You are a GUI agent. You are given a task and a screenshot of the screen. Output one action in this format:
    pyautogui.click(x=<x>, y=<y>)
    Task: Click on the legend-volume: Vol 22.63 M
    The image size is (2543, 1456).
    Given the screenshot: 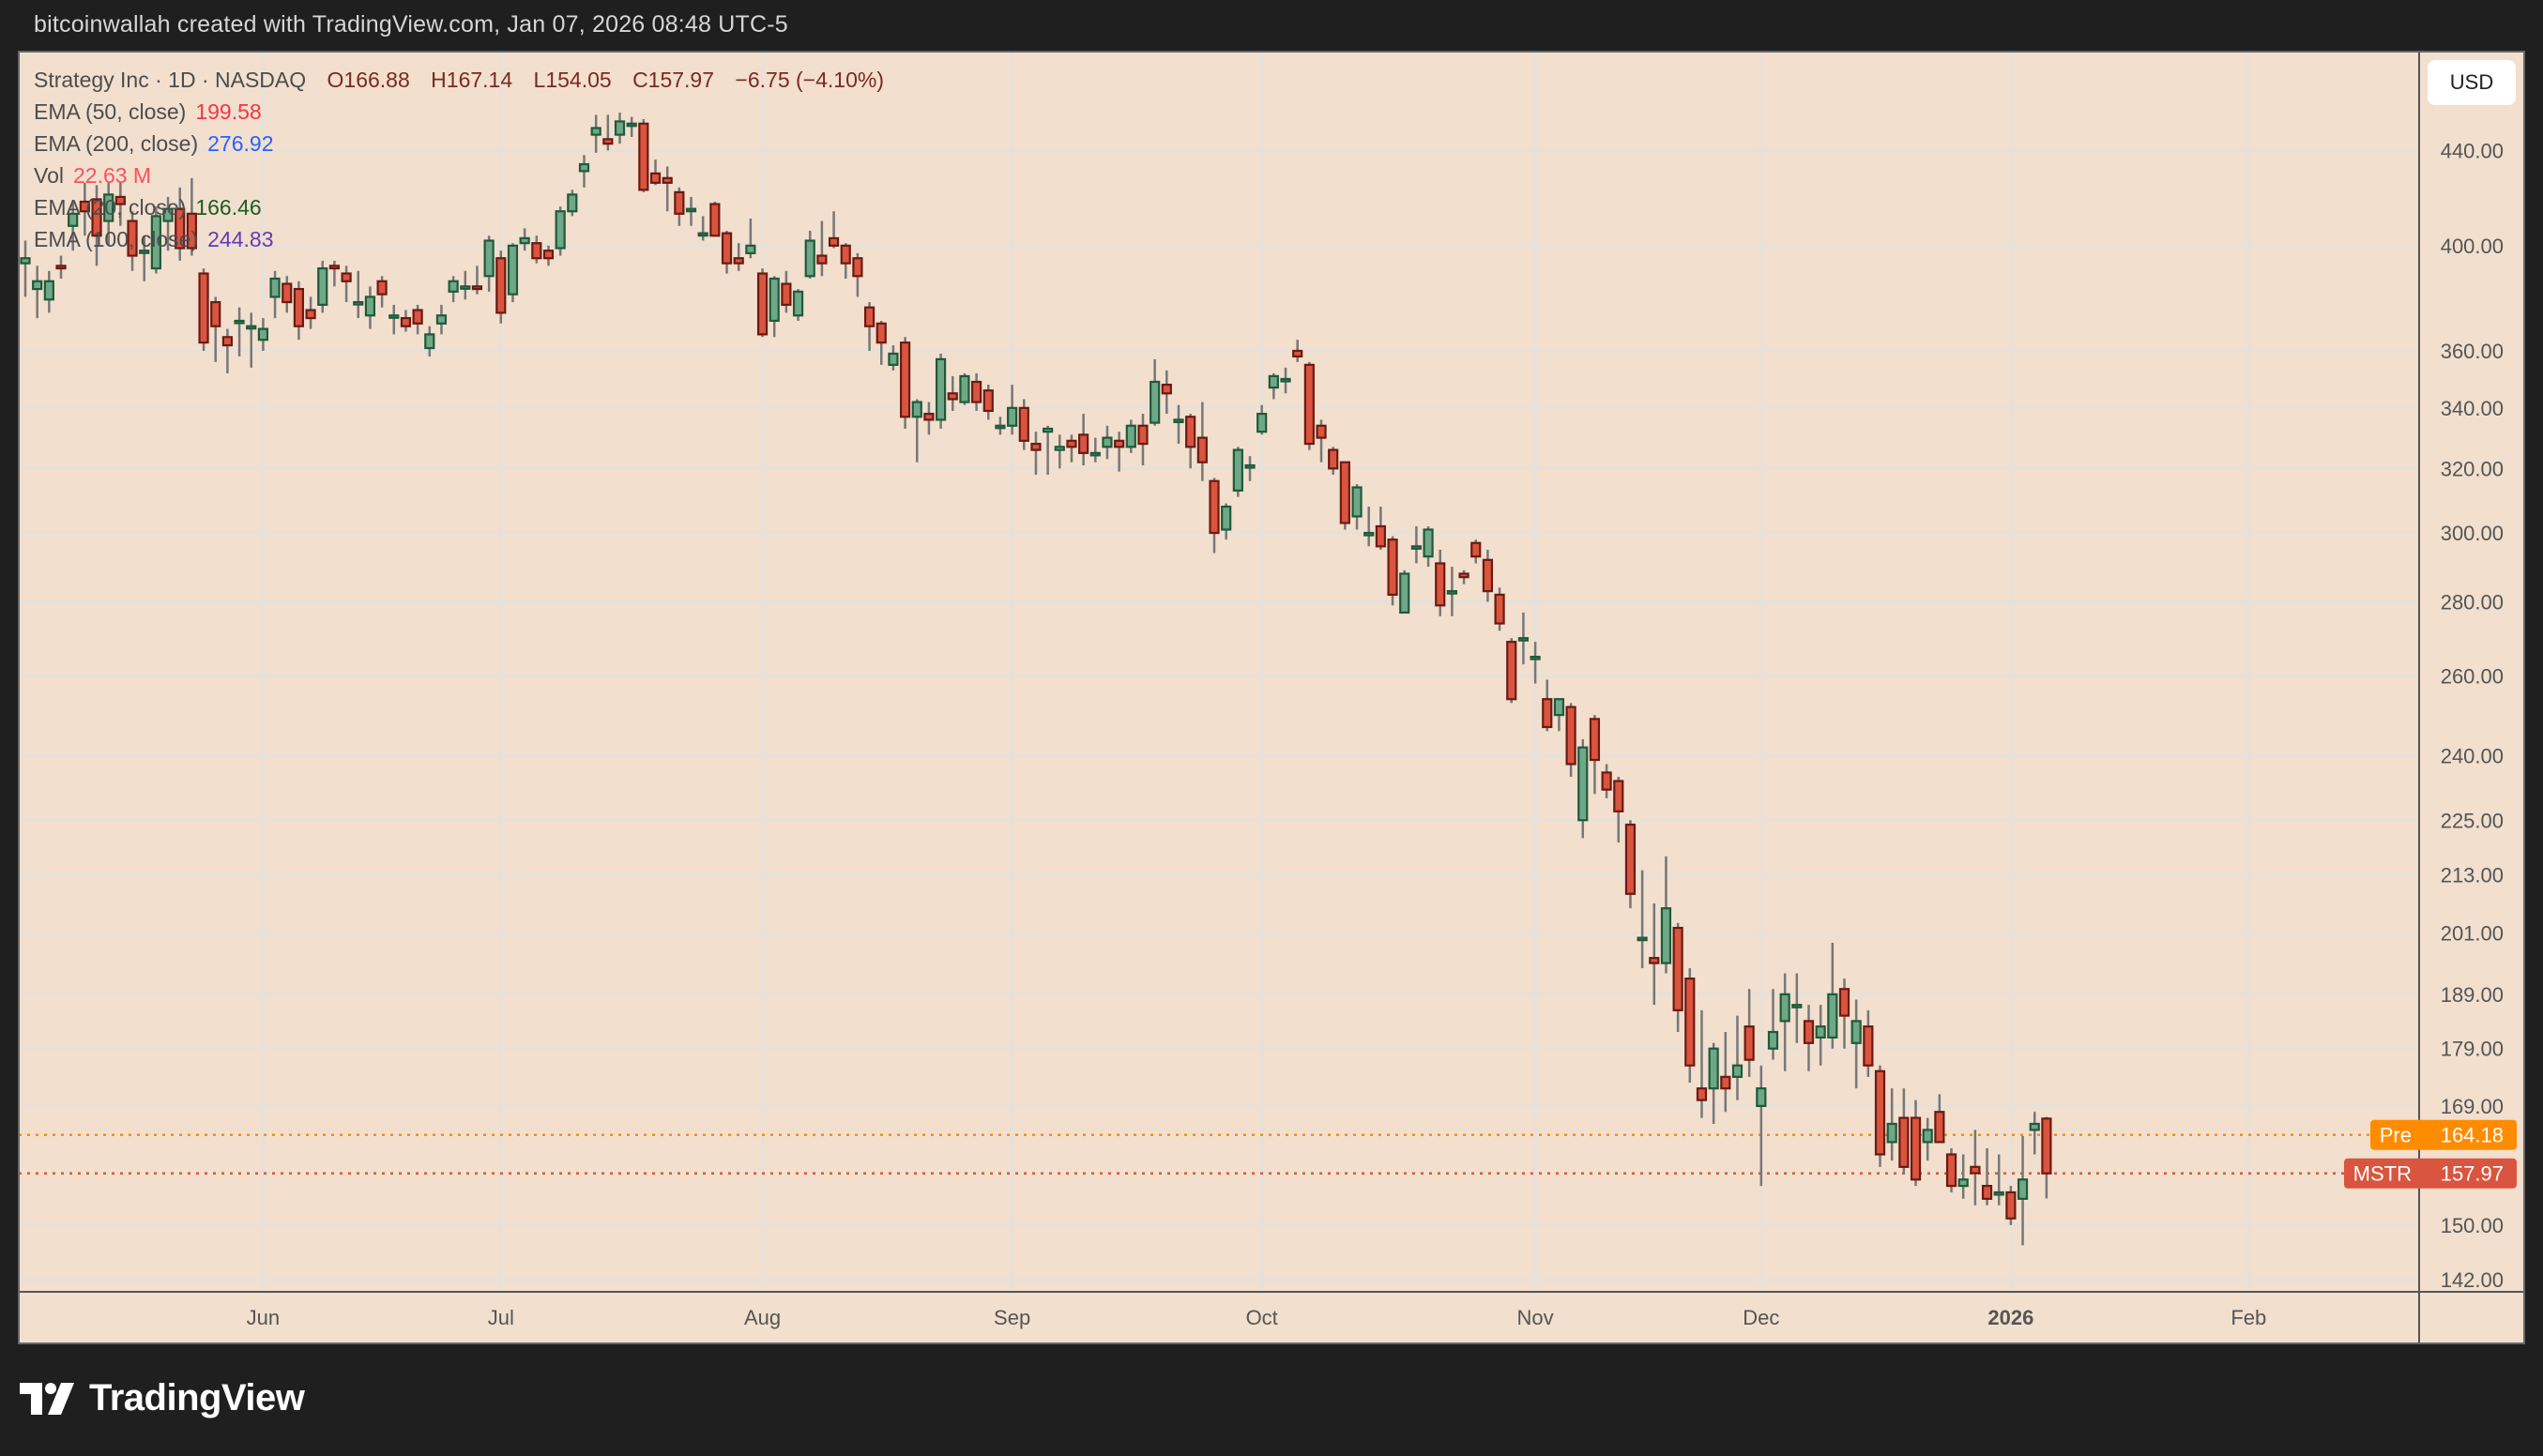 What is the action you would take?
    pyautogui.click(x=459, y=175)
    